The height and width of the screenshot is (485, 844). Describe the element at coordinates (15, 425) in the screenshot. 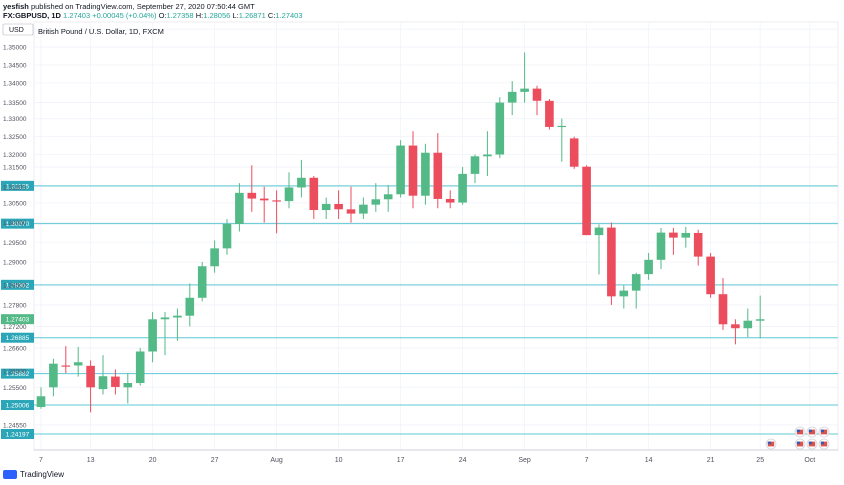

I see `y-tick-label: 1.24550` at that location.